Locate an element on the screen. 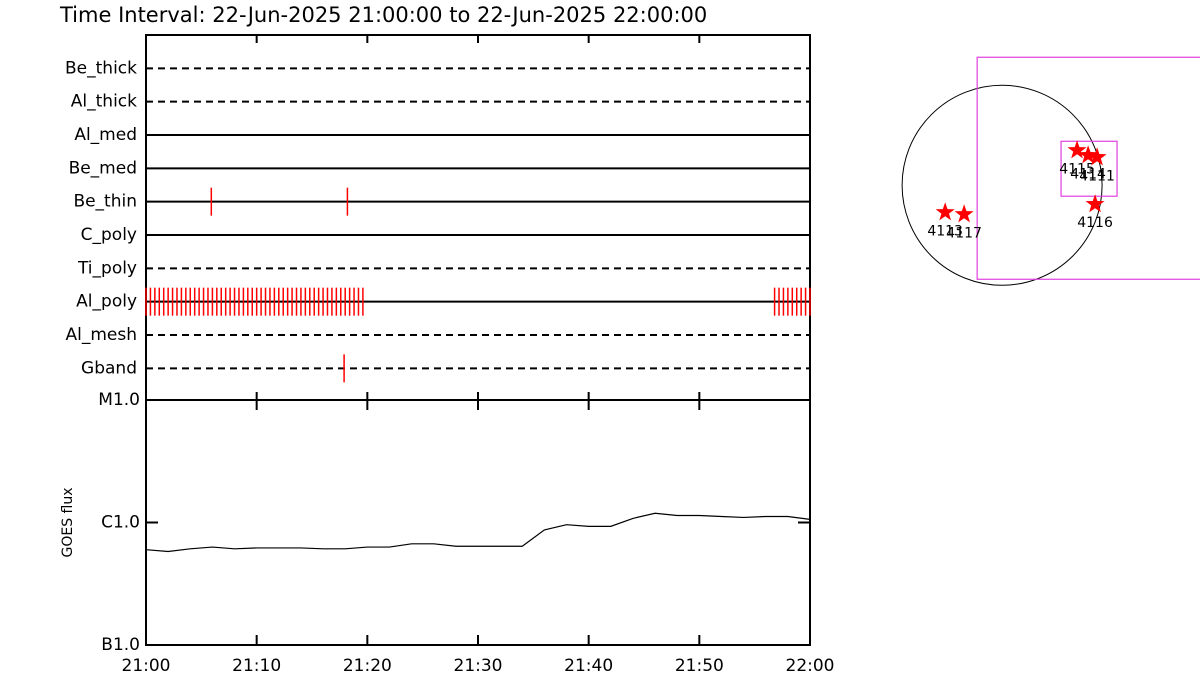  x-tick-label: 21:50 is located at coordinates (699, 666).